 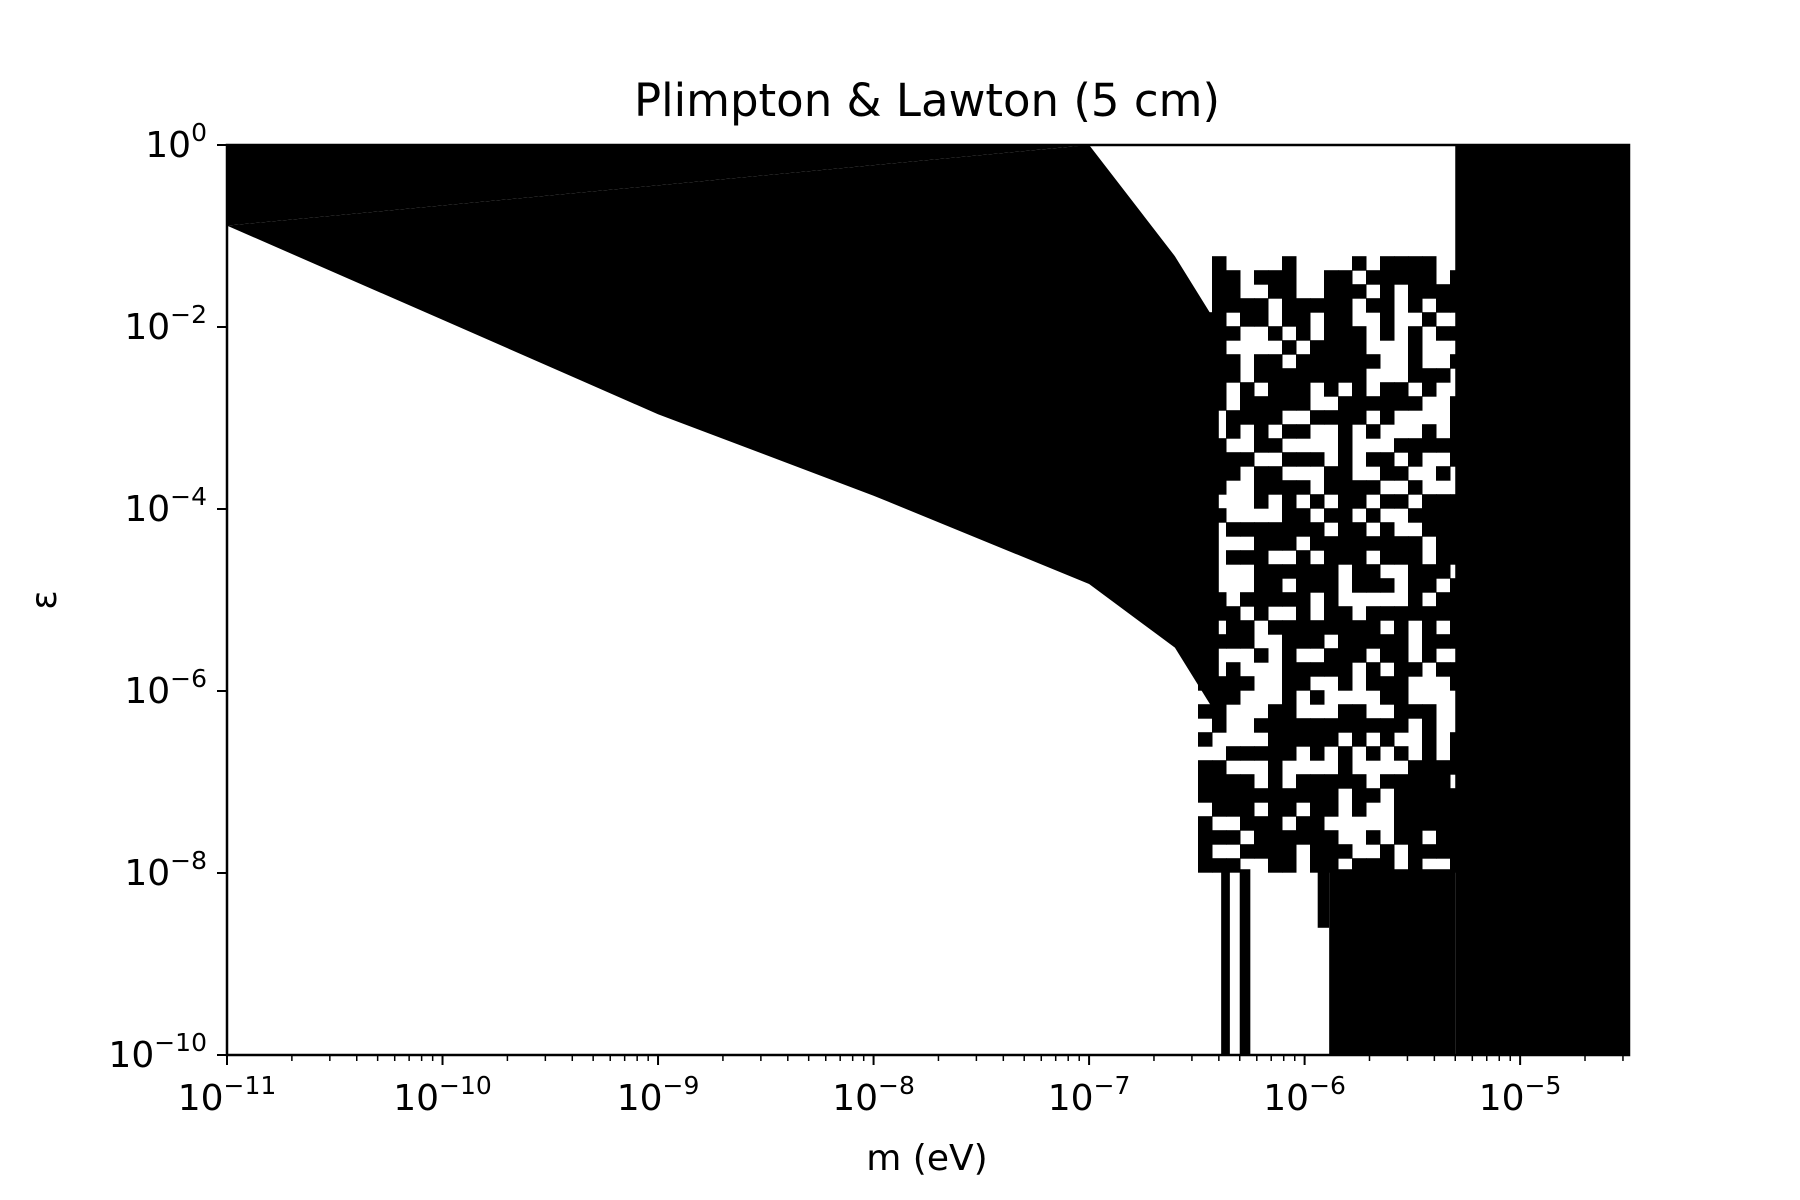 I want to click on y-tick-label: 10−10, so click(x=157, y=1052).